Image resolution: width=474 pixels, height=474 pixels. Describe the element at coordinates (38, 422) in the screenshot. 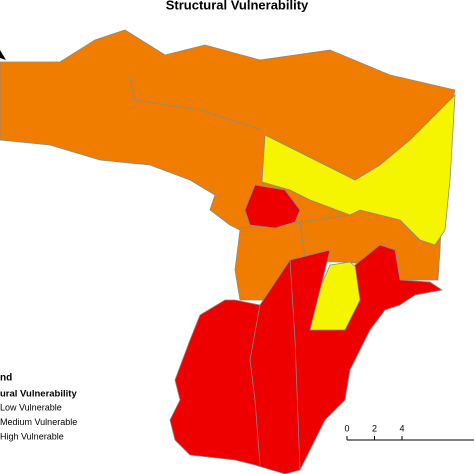

I see `legend-label: Medium Vulnerable` at that location.